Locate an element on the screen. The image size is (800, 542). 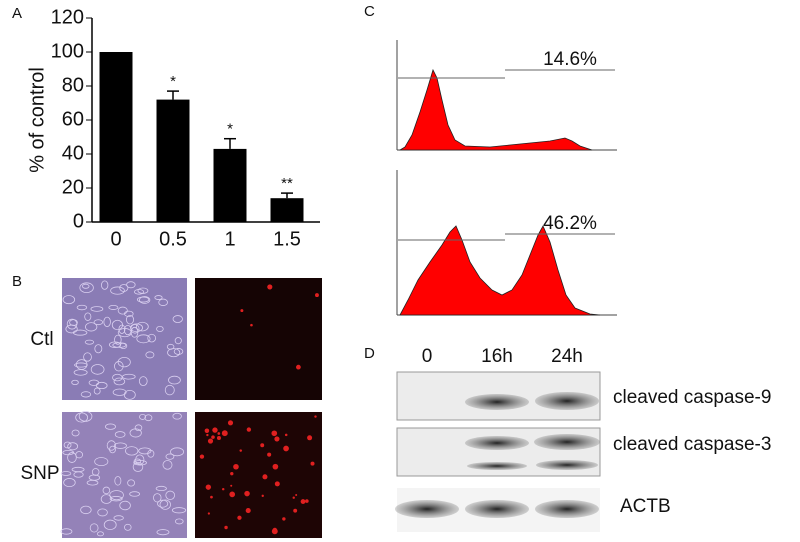
significance: * is located at coordinates (173, 81).